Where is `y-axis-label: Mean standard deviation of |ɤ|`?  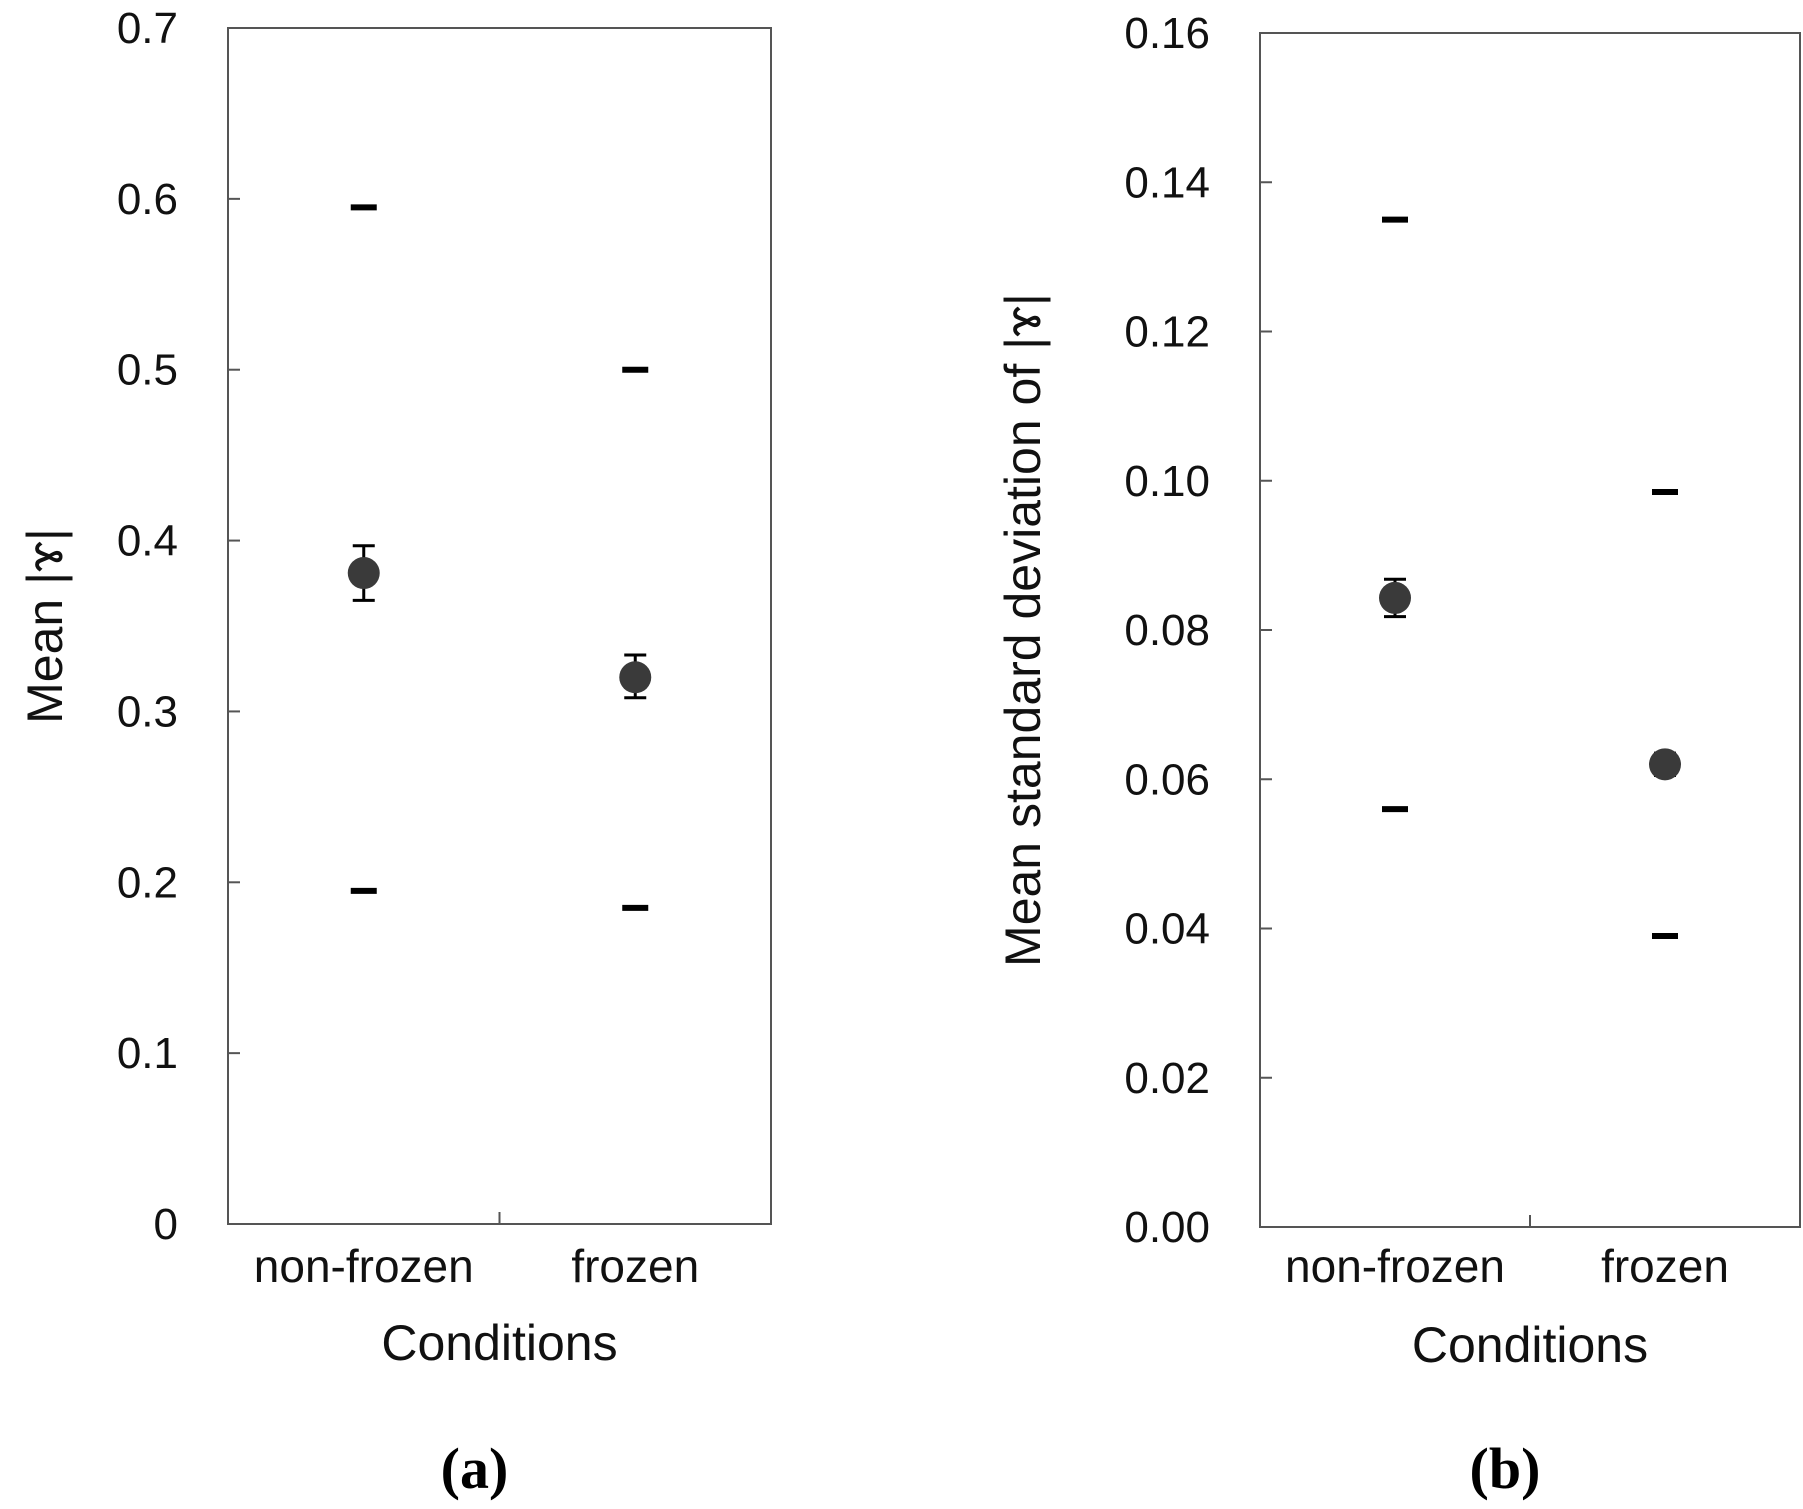 y-axis-label: Mean standard deviation of |ɤ| is located at coordinates (1023, 630).